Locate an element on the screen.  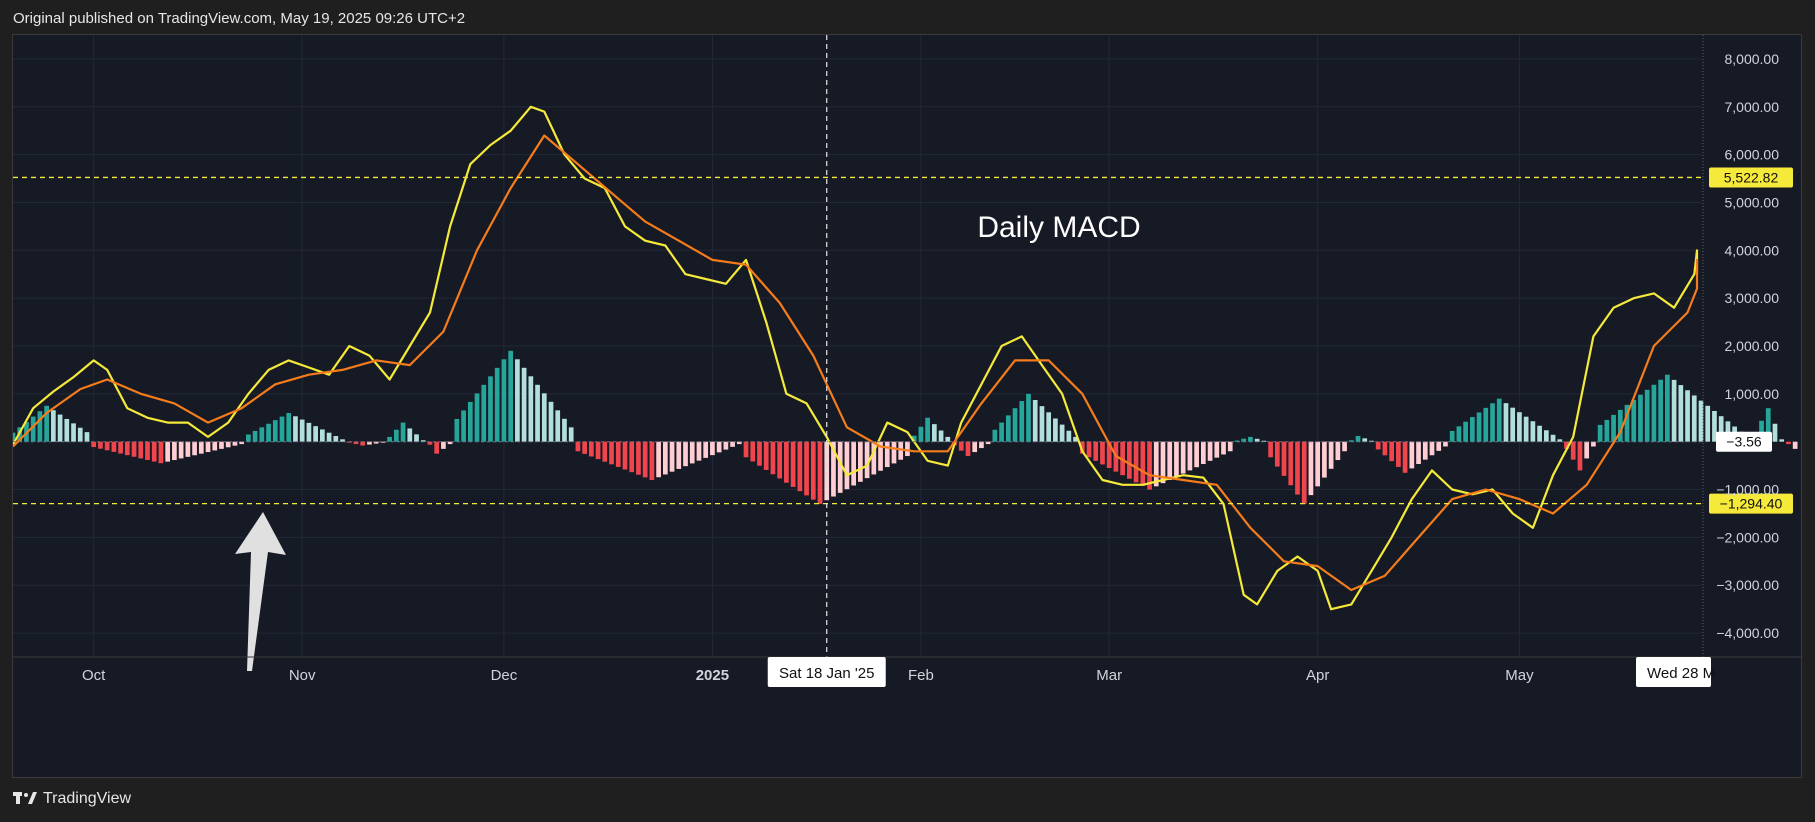
tradingview-logo-icon is located at coordinates (25, 798).